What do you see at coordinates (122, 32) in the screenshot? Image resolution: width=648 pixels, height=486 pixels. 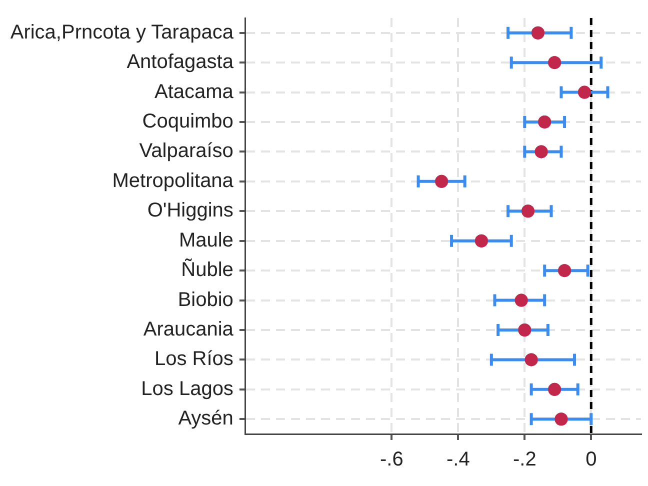 I see `y-tick-label: Arica,Prncota y Tarapaca` at bounding box center [122, 32].